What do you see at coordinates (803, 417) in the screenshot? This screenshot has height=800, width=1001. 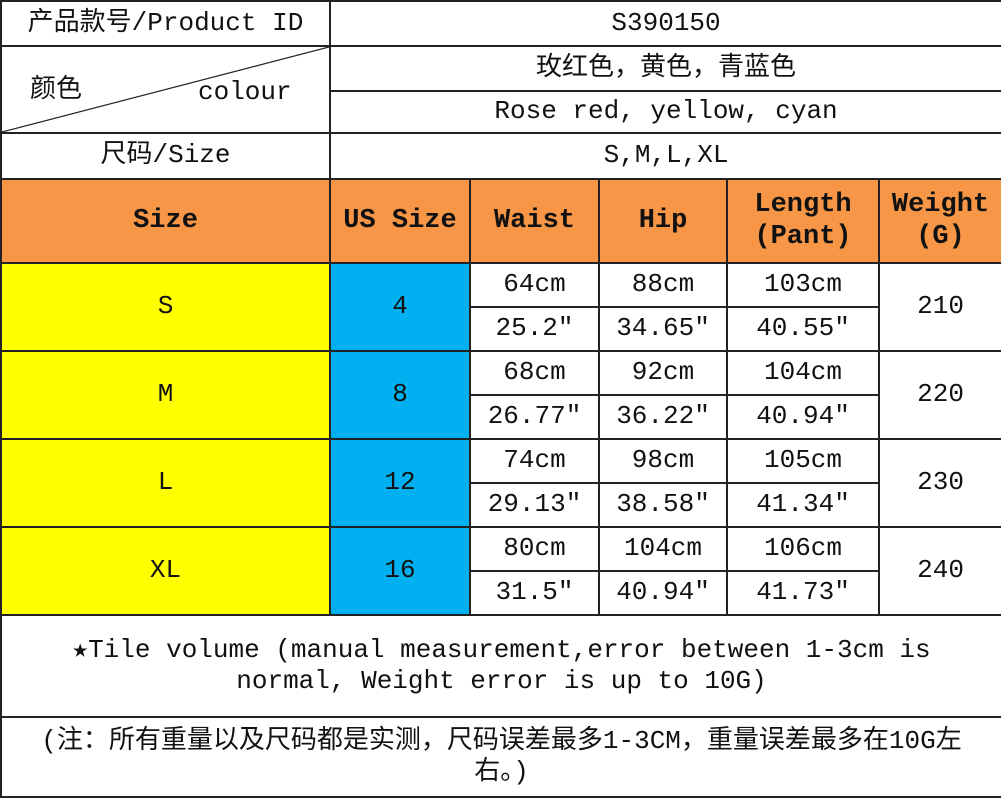 I see `length-in-cell: 40.94″` at bounding box center [803, 417].